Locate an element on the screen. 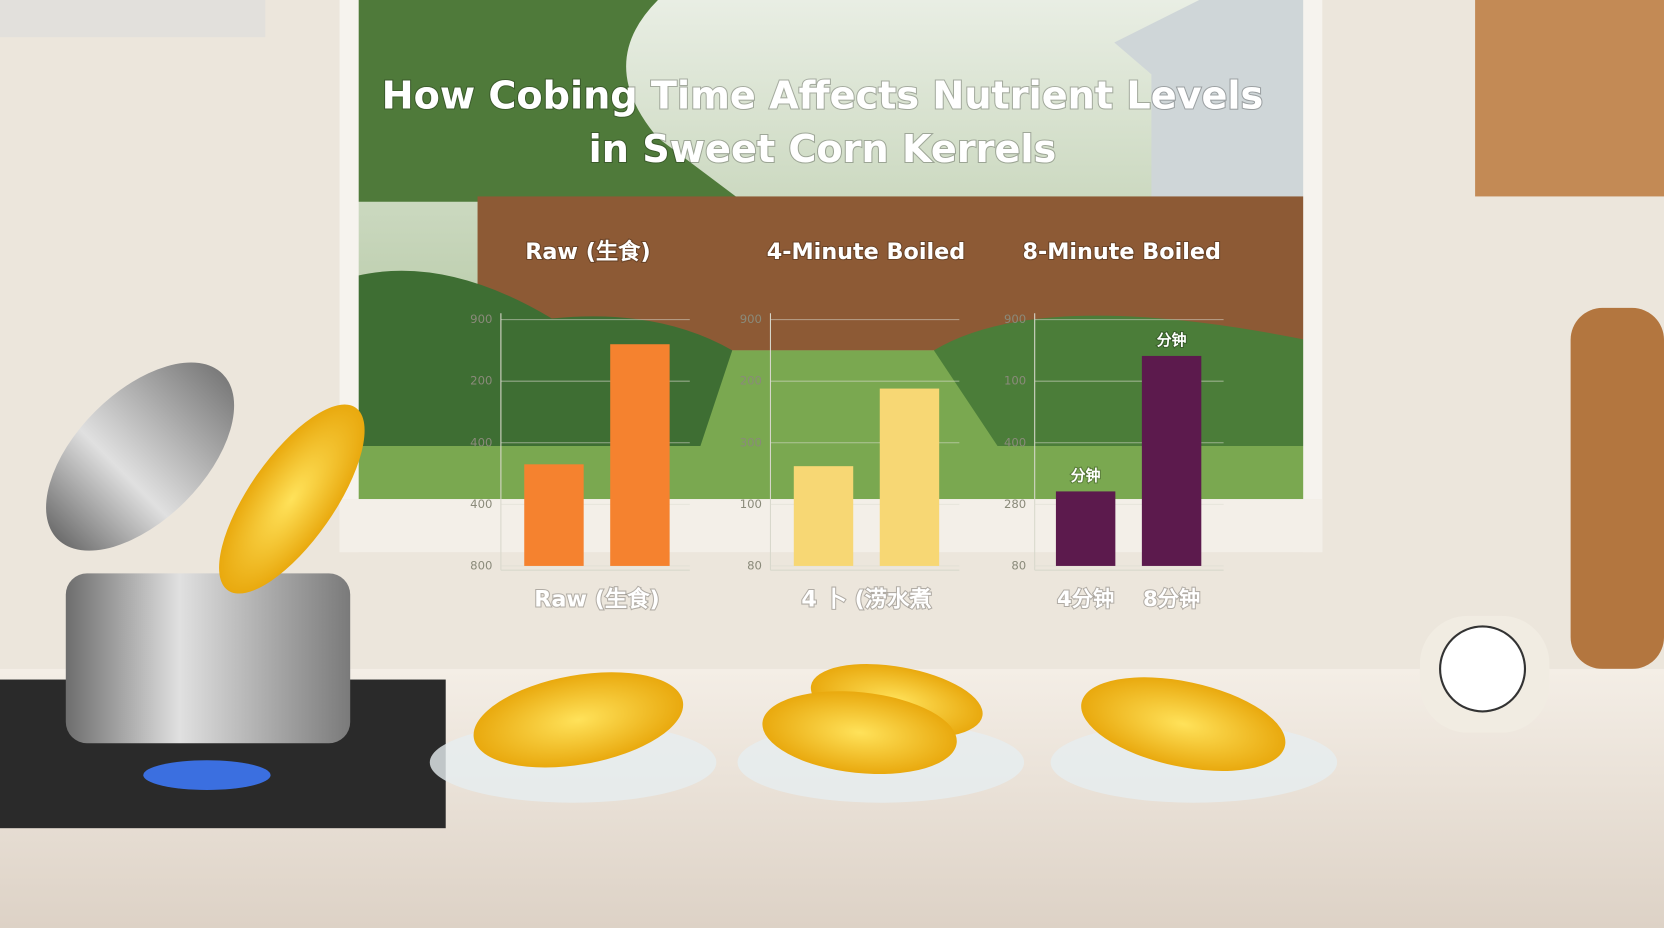 This screenshot has height=928, width=1664. chart-subtitle: 8-Minute Boiled is located at coordinates (1122, 252).